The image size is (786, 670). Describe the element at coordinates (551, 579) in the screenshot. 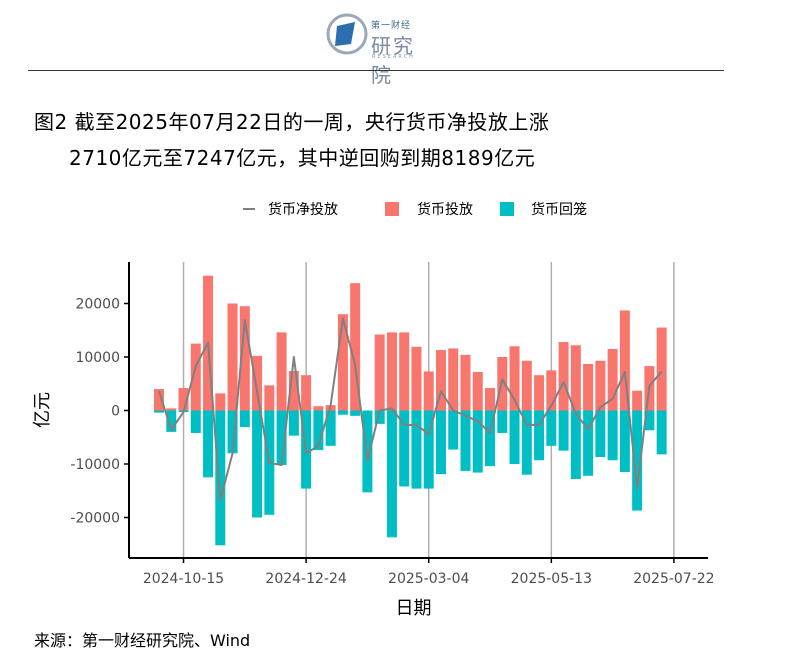

I see `x-tick-label: 2025-05-13` at that location.